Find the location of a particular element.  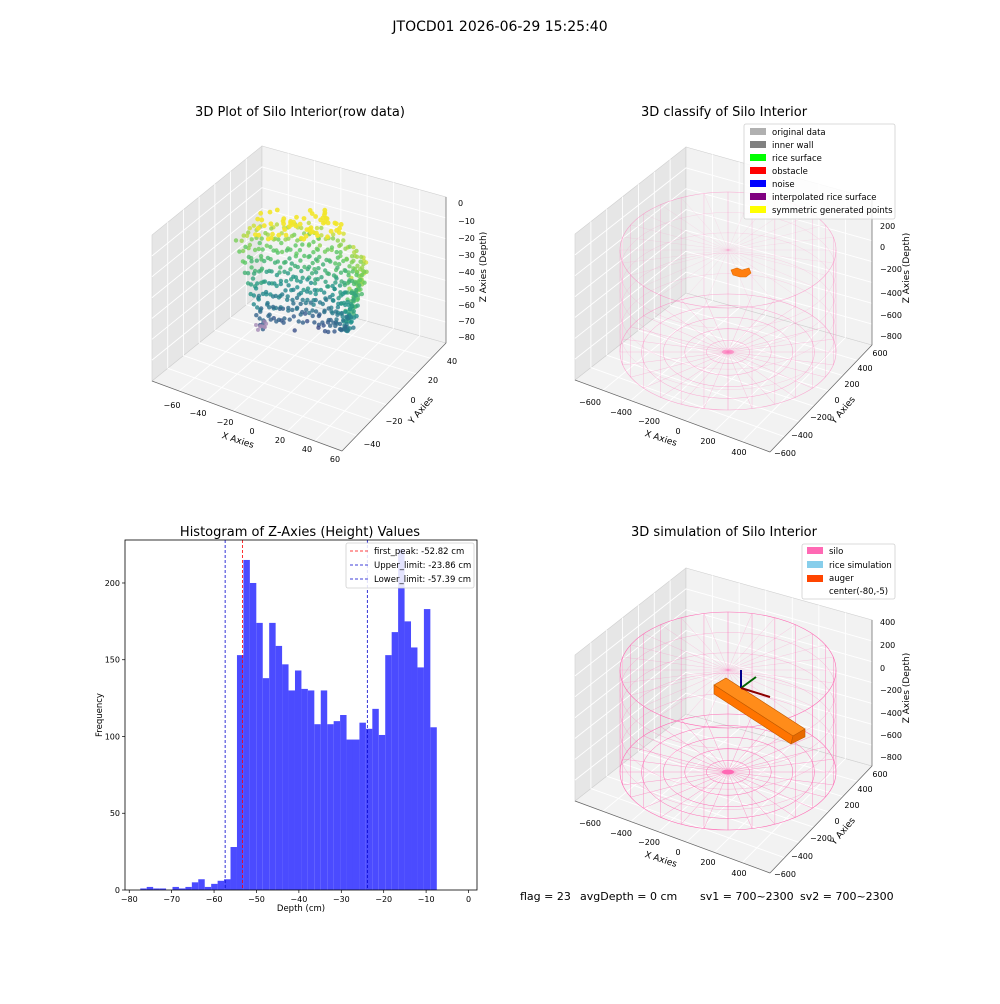

z-tick-label: −400 is located at coordinates (891, 713).